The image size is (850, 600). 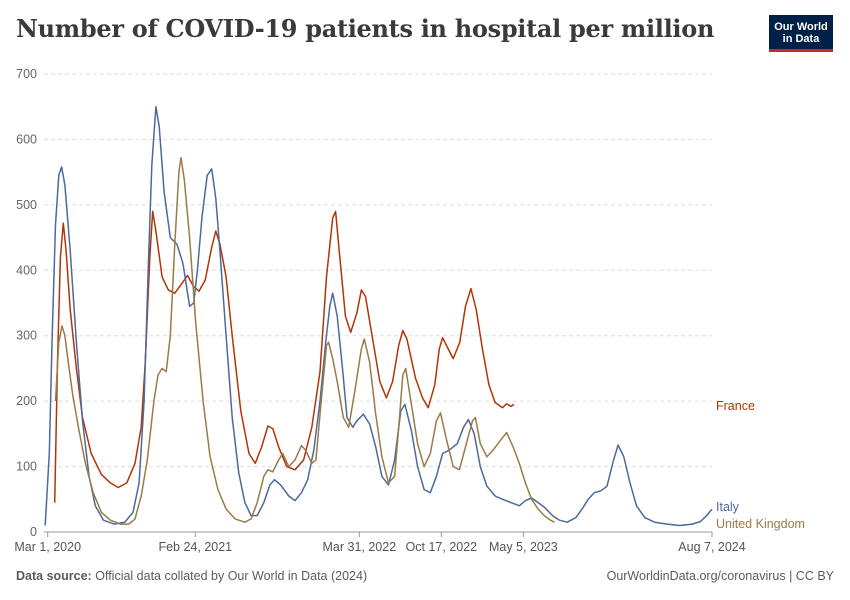 I want to click on data-source-label: Data source:, so click(x=54, y=576).